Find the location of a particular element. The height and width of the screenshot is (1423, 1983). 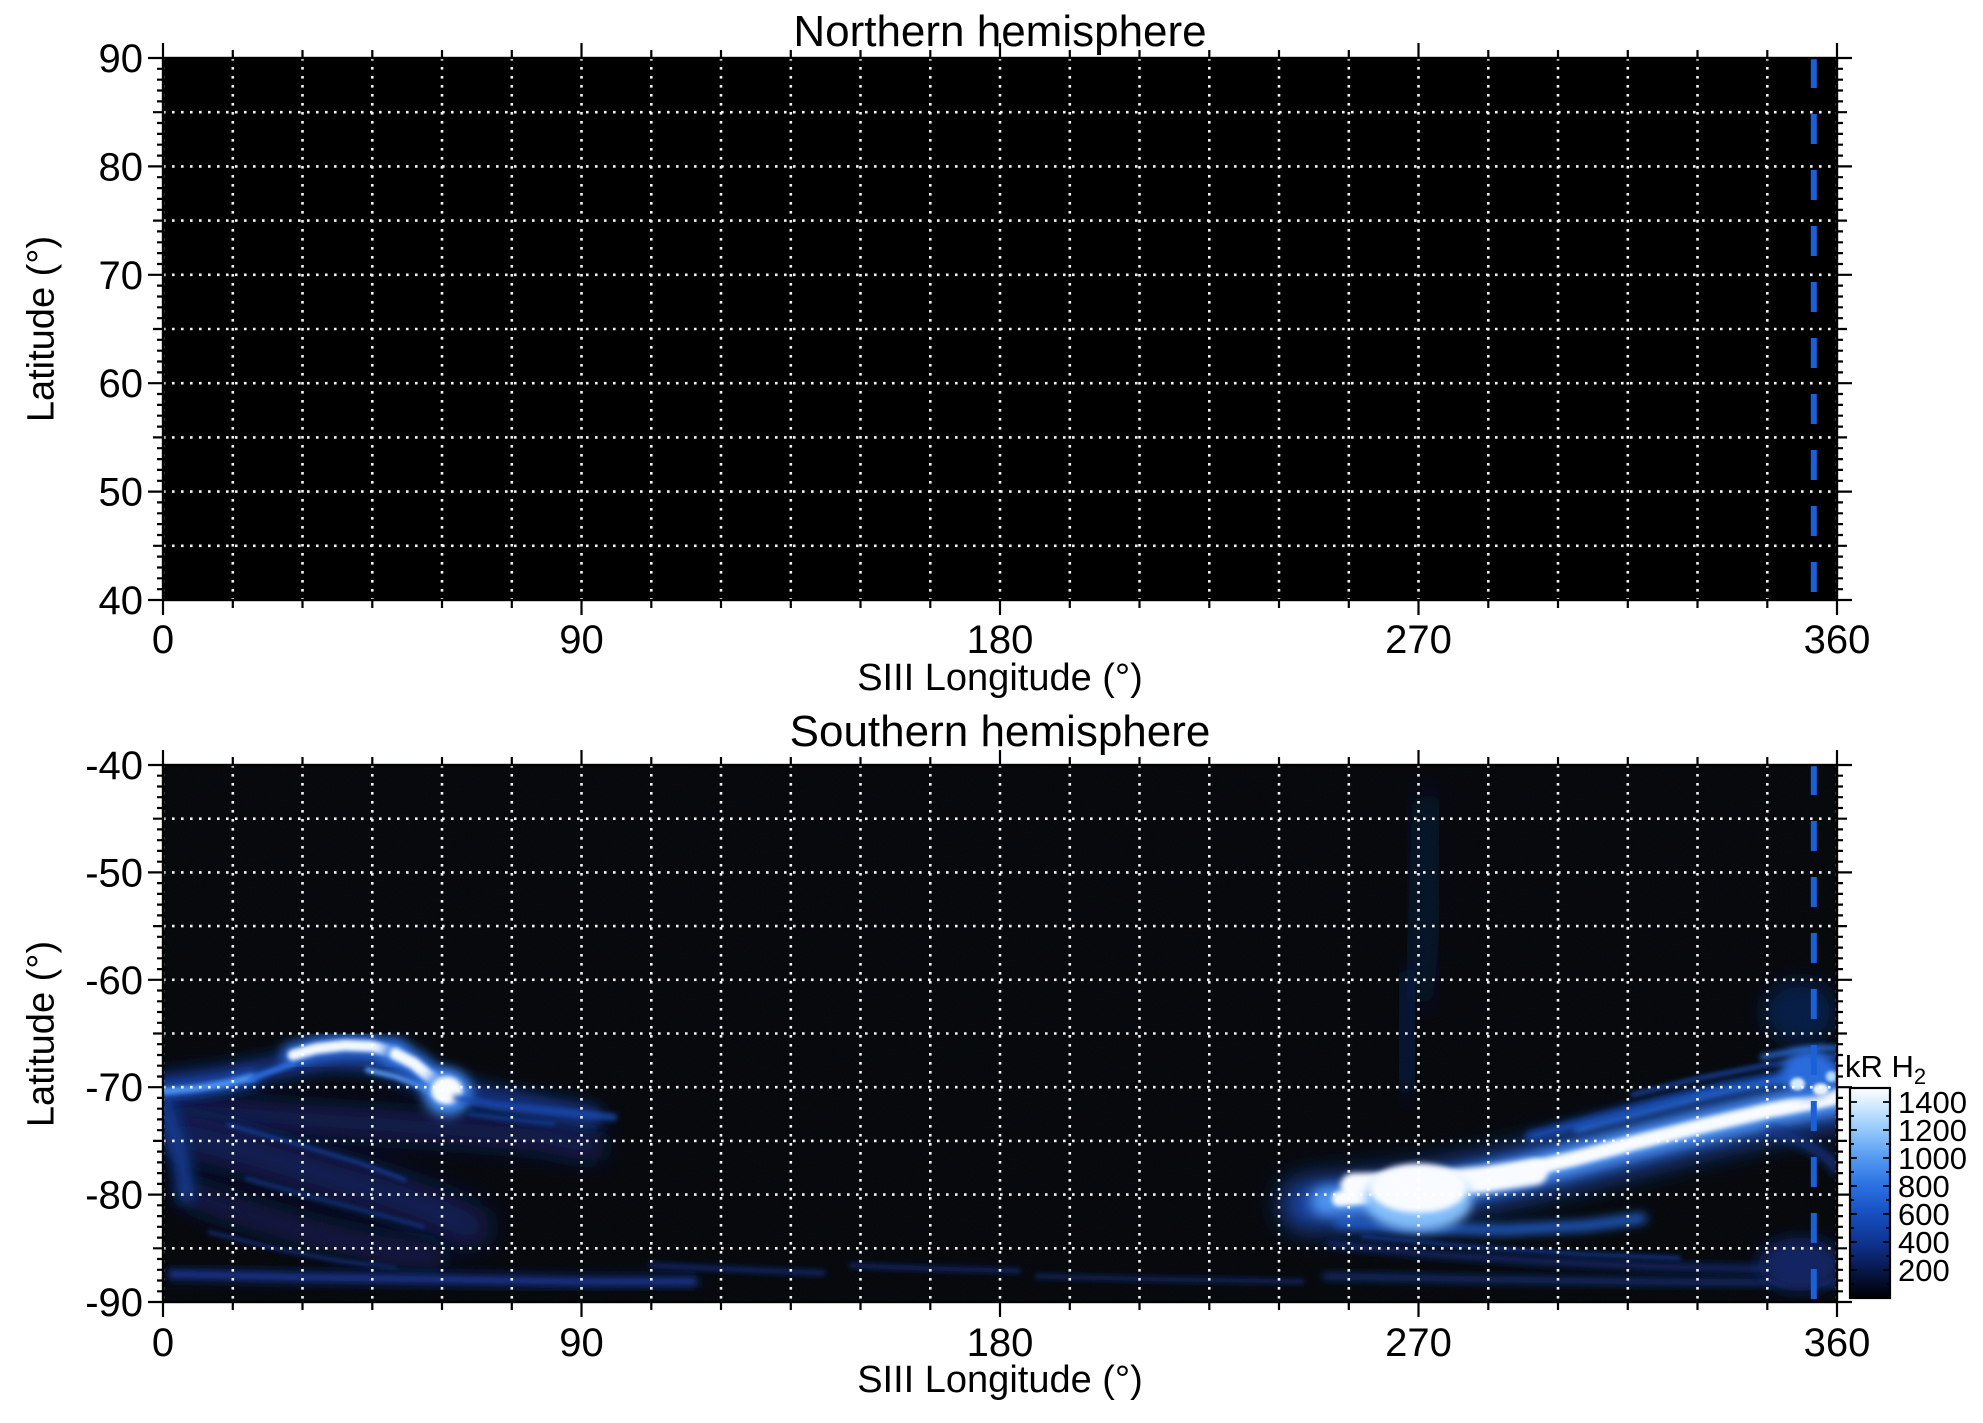

south-y-tick-label: -90 is located at coordinates (114, 1303).